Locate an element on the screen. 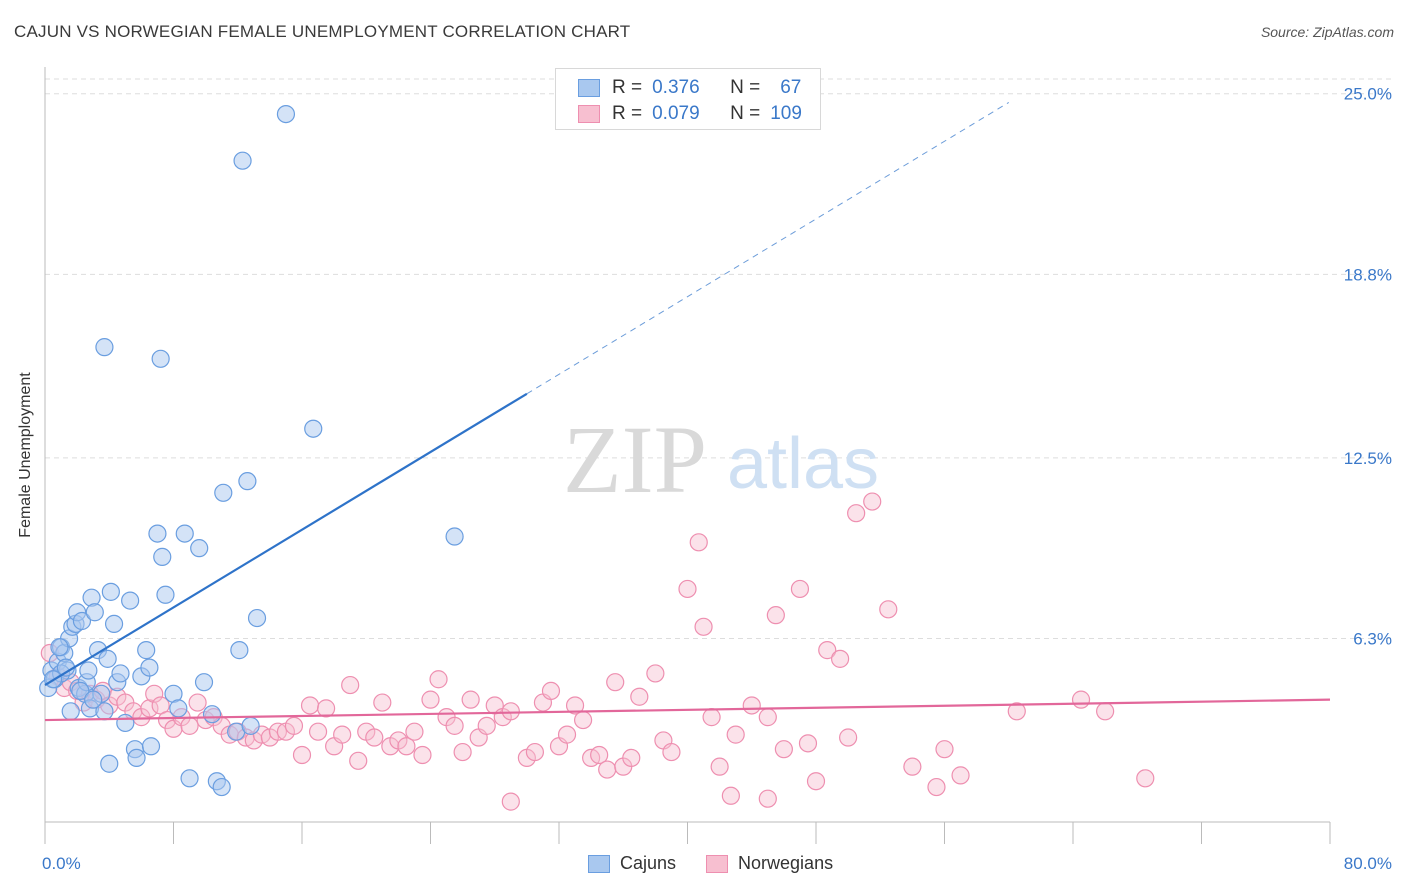 Image resolution: width=1406 pixels, height=892 pixels. source-credit: Source: ZipAtlas.com is located at coordinates (1327, 32).